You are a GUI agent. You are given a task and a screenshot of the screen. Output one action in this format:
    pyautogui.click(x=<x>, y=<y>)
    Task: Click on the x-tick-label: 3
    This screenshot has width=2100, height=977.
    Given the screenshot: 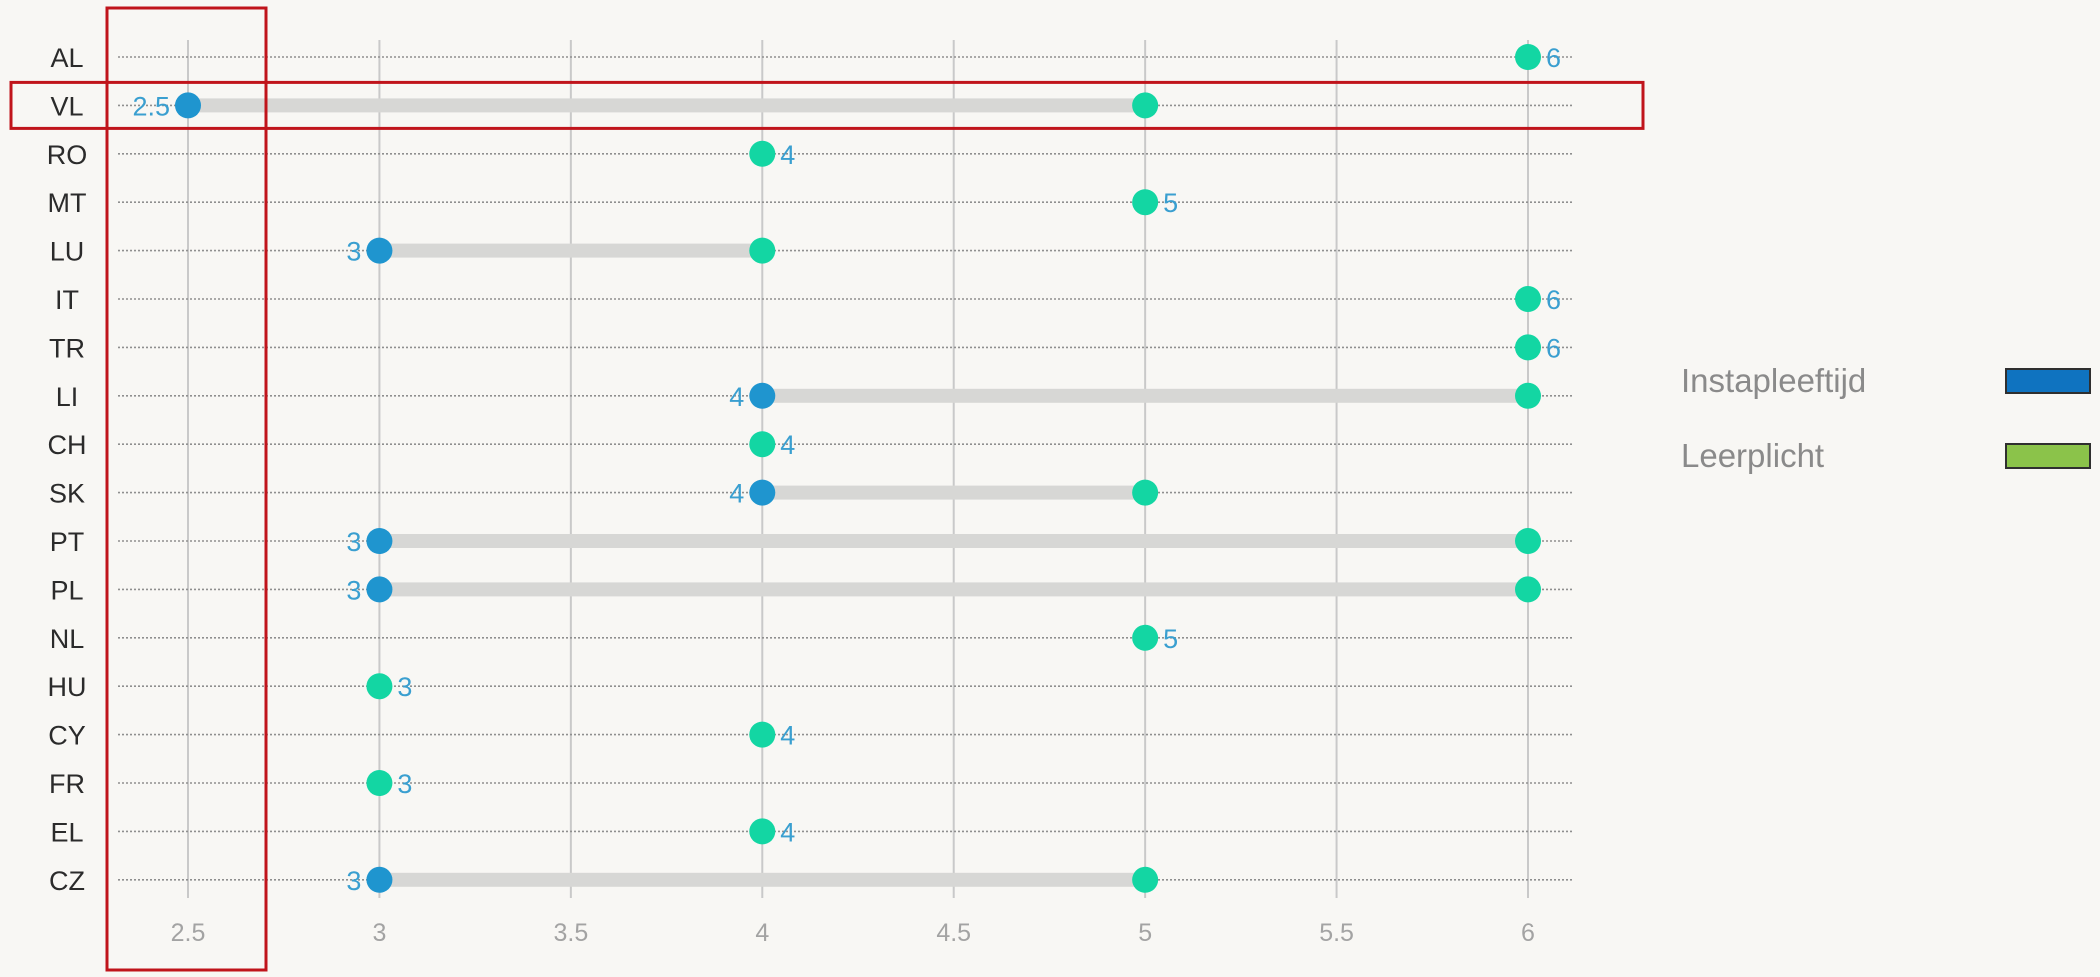 What is the action you would take?
    pyautogui.click(x=379, y=933)
    